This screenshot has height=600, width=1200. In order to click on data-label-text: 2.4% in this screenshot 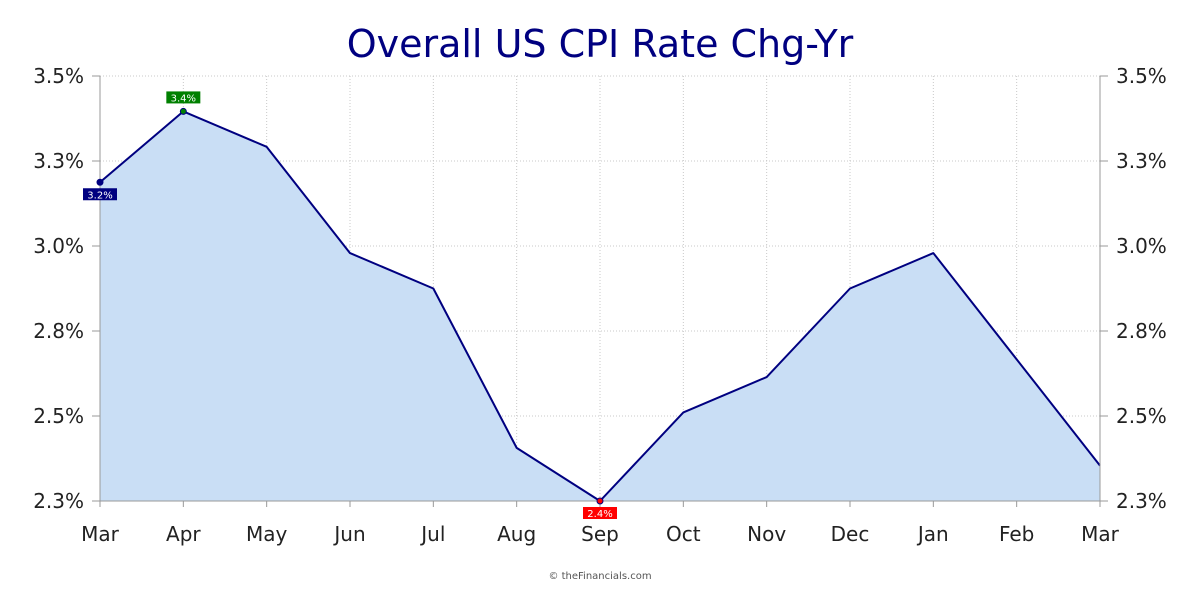, I will do `click(599, 514)`.